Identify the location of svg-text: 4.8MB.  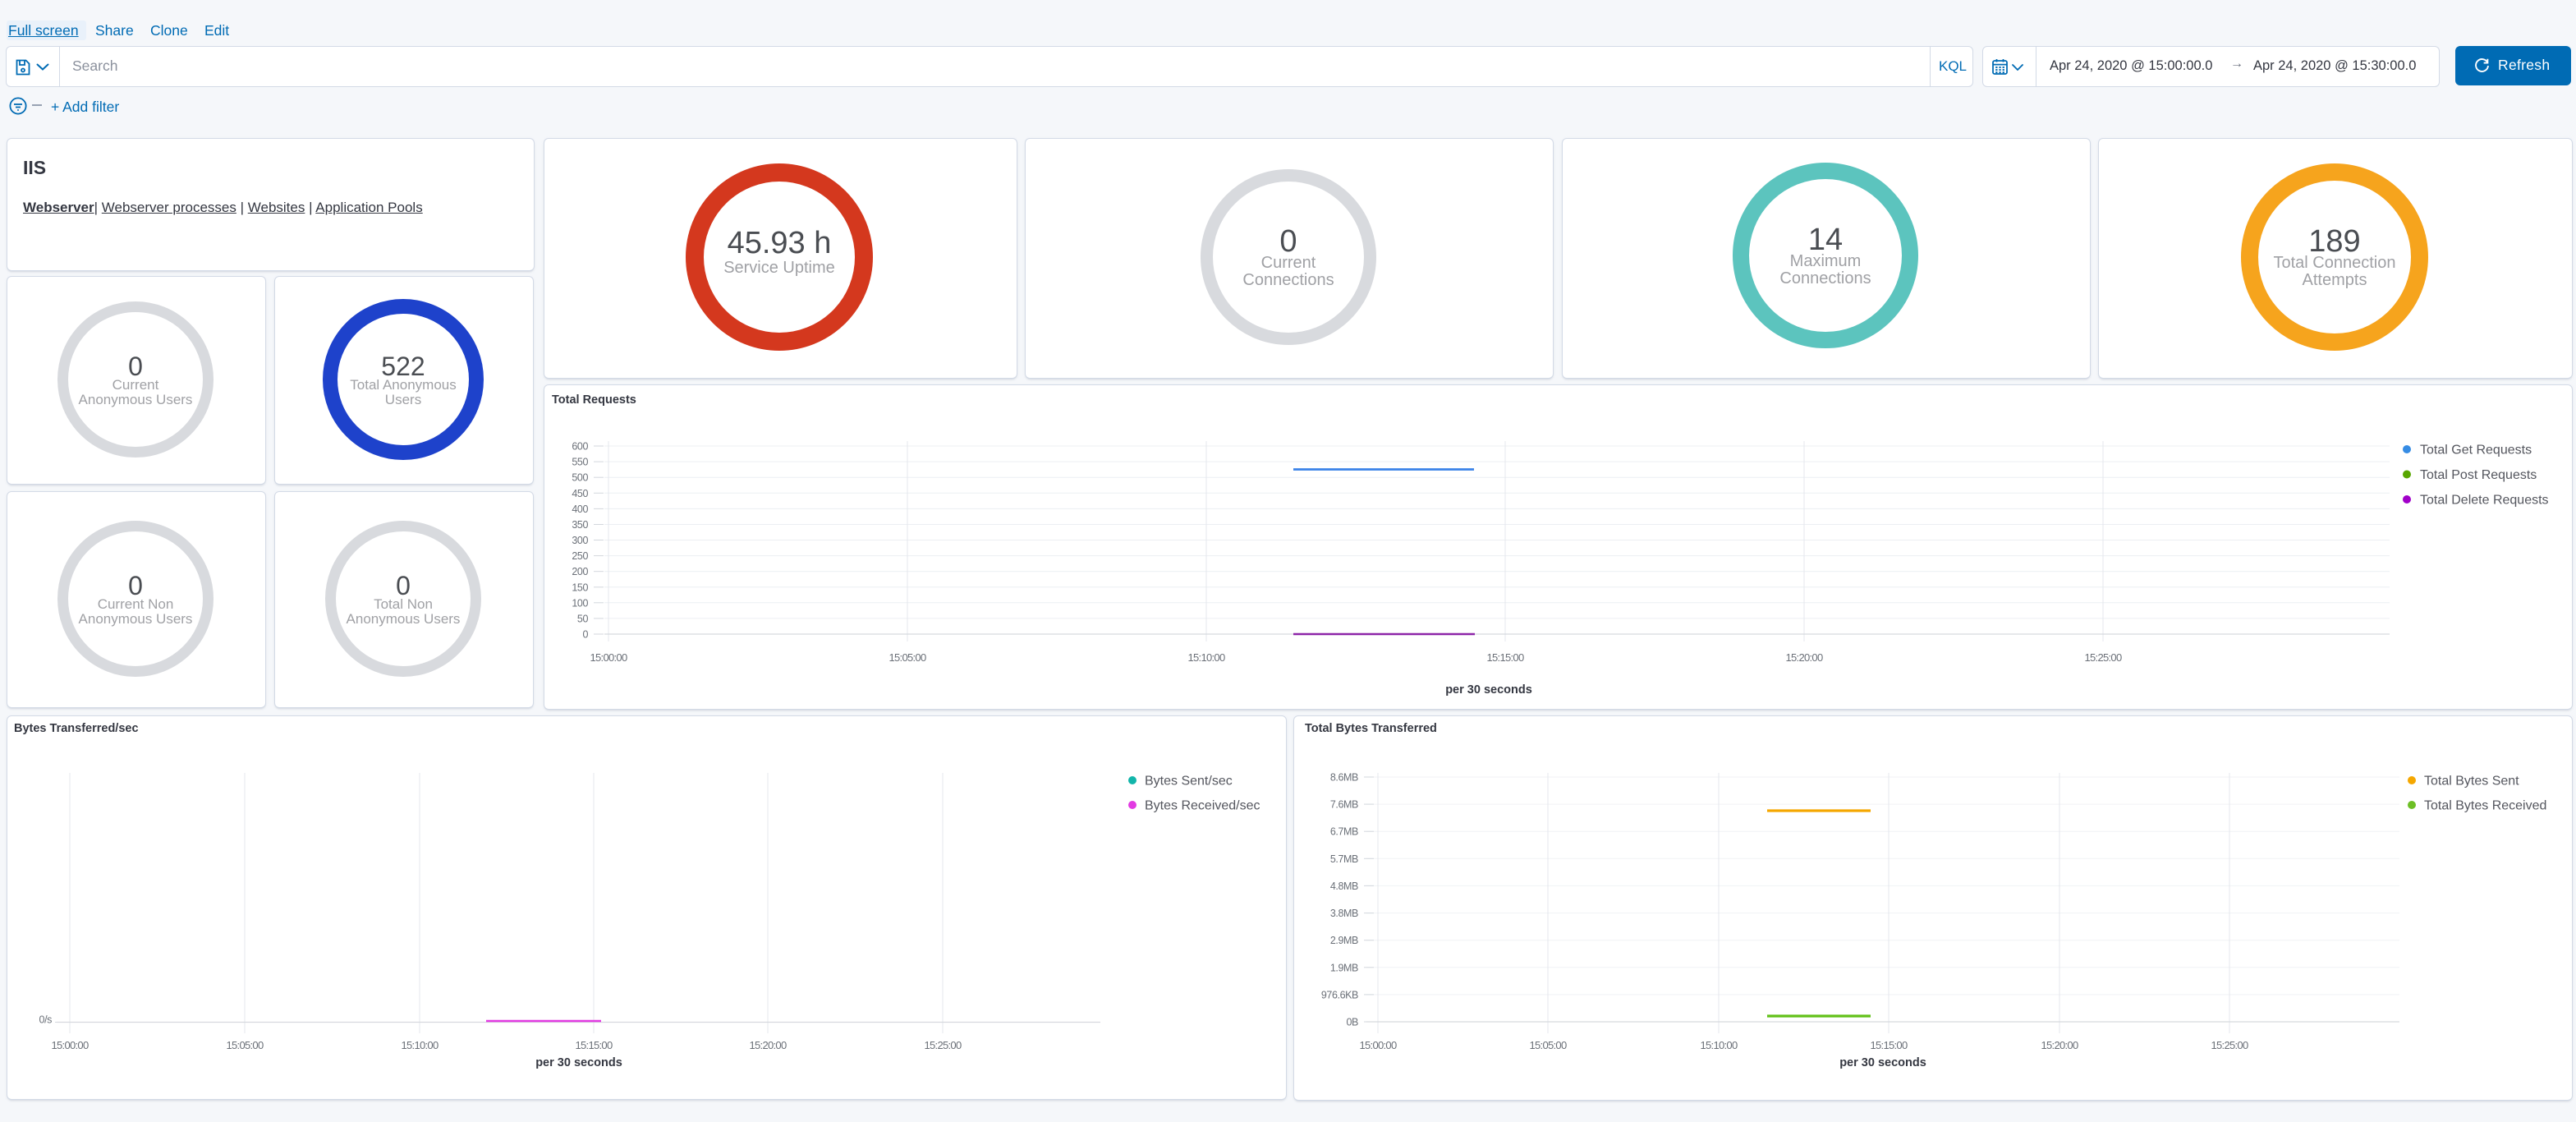
(1344, 886).